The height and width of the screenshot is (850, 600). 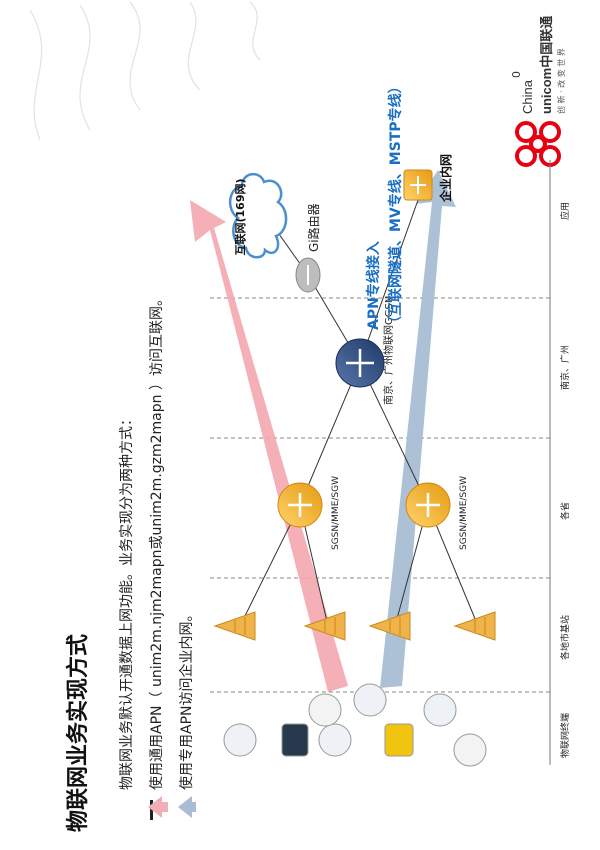 What do you see at coordinates (565, 511) in the screenshot?
I see `column-label-provinces: 各省` at bounding box center [565, 511].